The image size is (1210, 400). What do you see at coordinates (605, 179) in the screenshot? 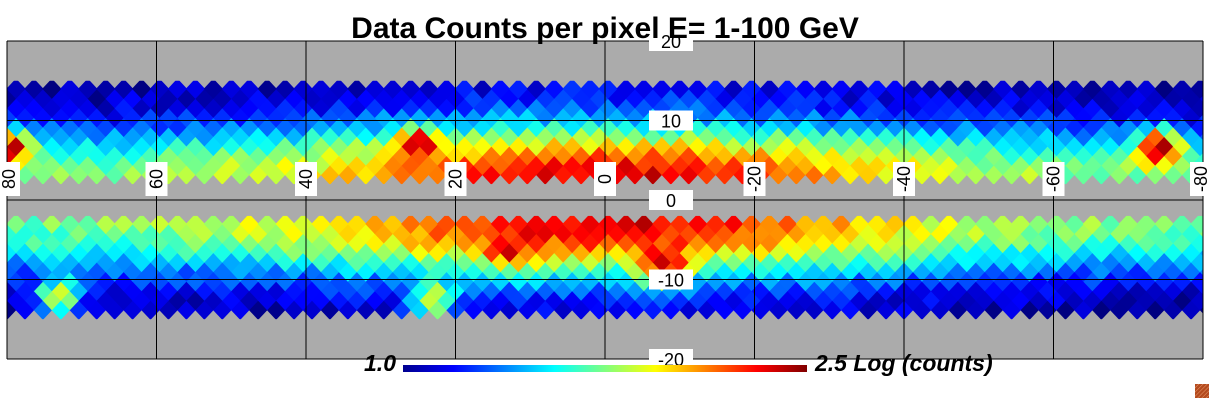
I see `x-axis-ticks: 80 60 40 20 0 -20 -40 -60 -80` at bounding box center [605, 179].